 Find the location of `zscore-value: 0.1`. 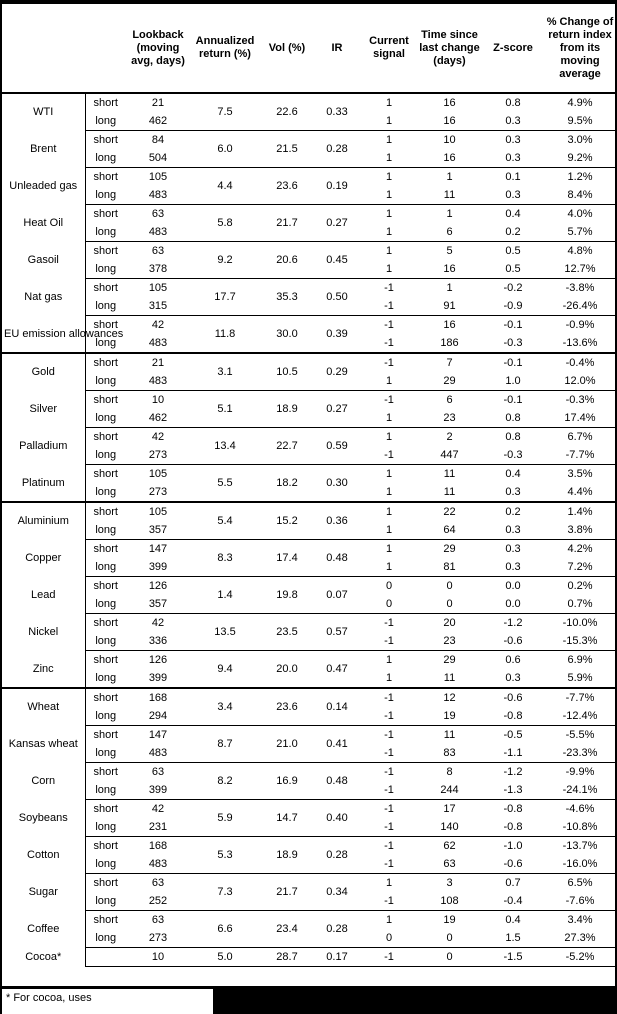

zscore-value: 0.1 is located at coordinates (513, 177).